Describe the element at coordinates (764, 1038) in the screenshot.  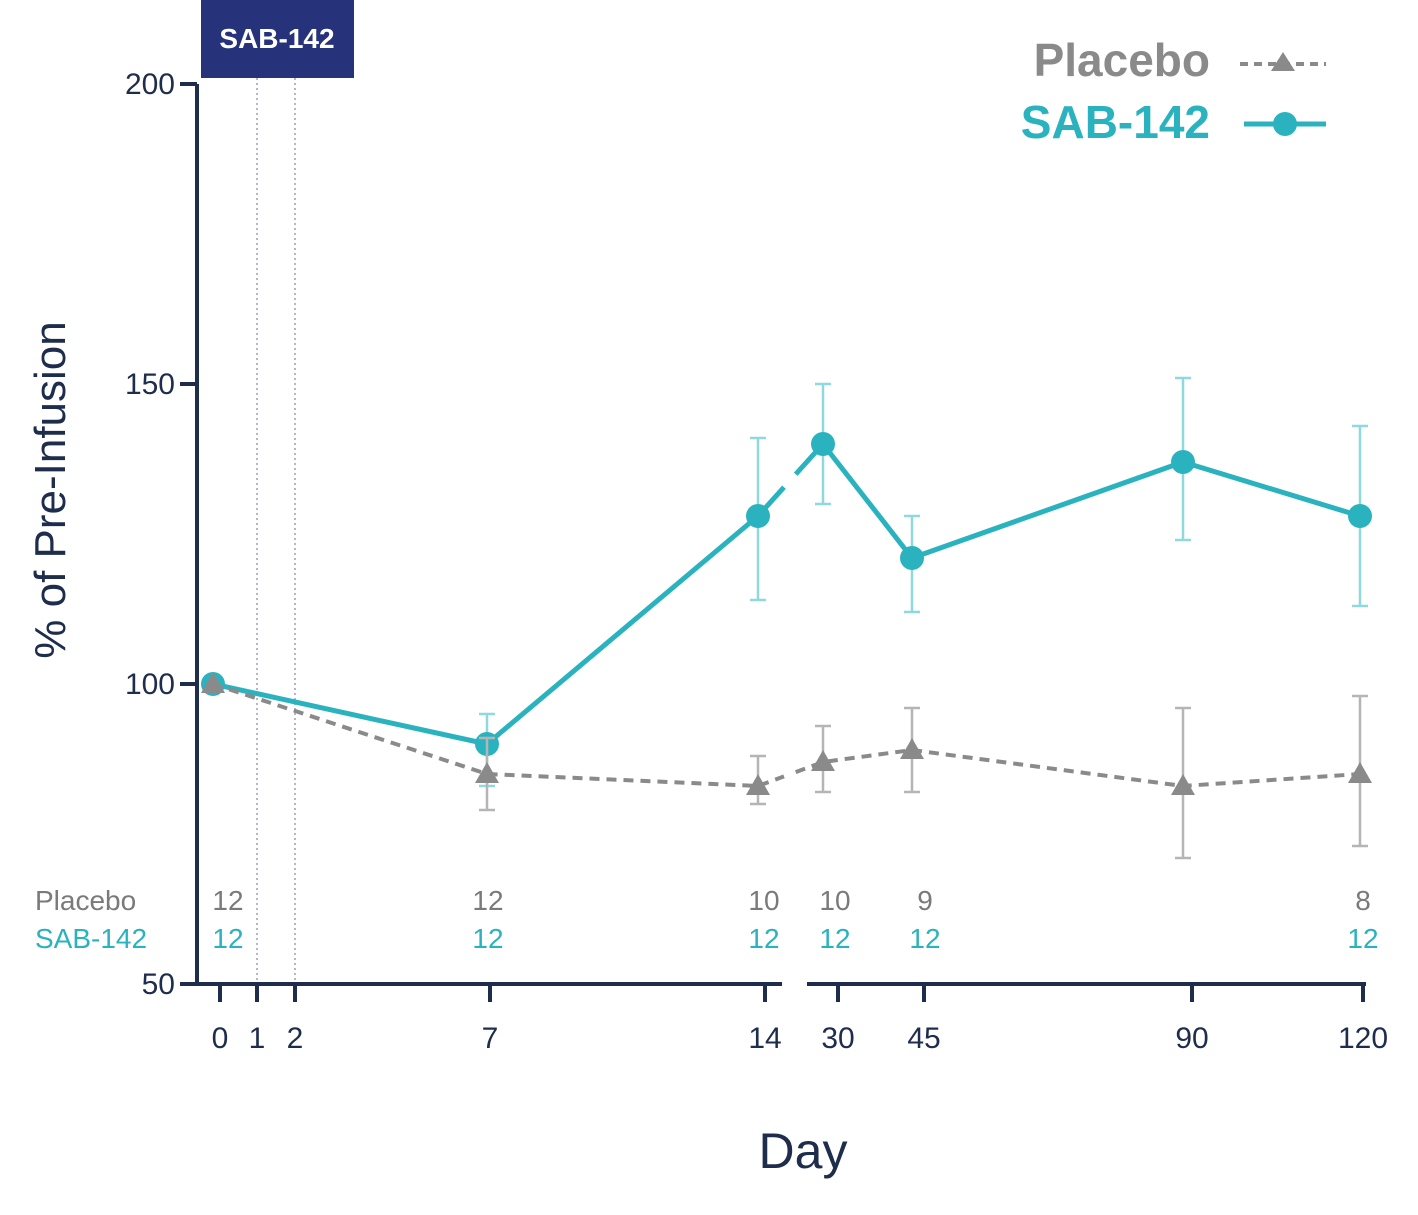
I see `x-tick-label: 14` at that location.